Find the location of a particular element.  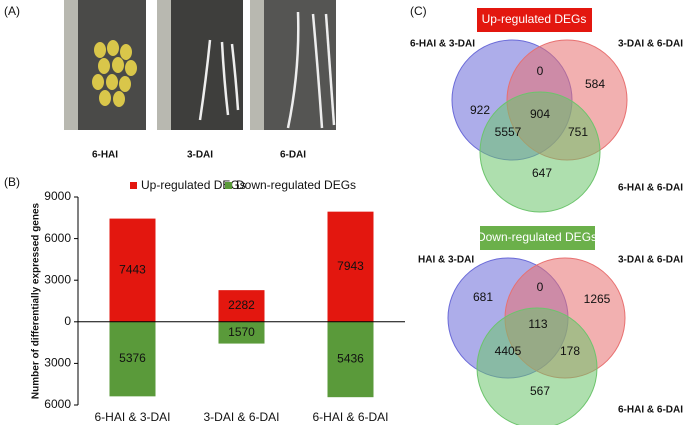

value-label: 1570 is located at coordinates (241, 332).